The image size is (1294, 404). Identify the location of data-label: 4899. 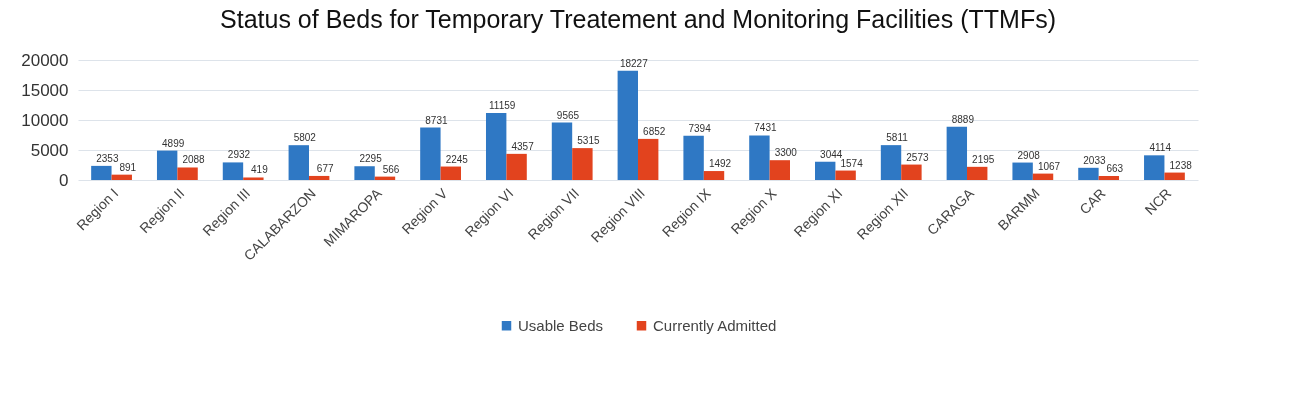
(173, 143).